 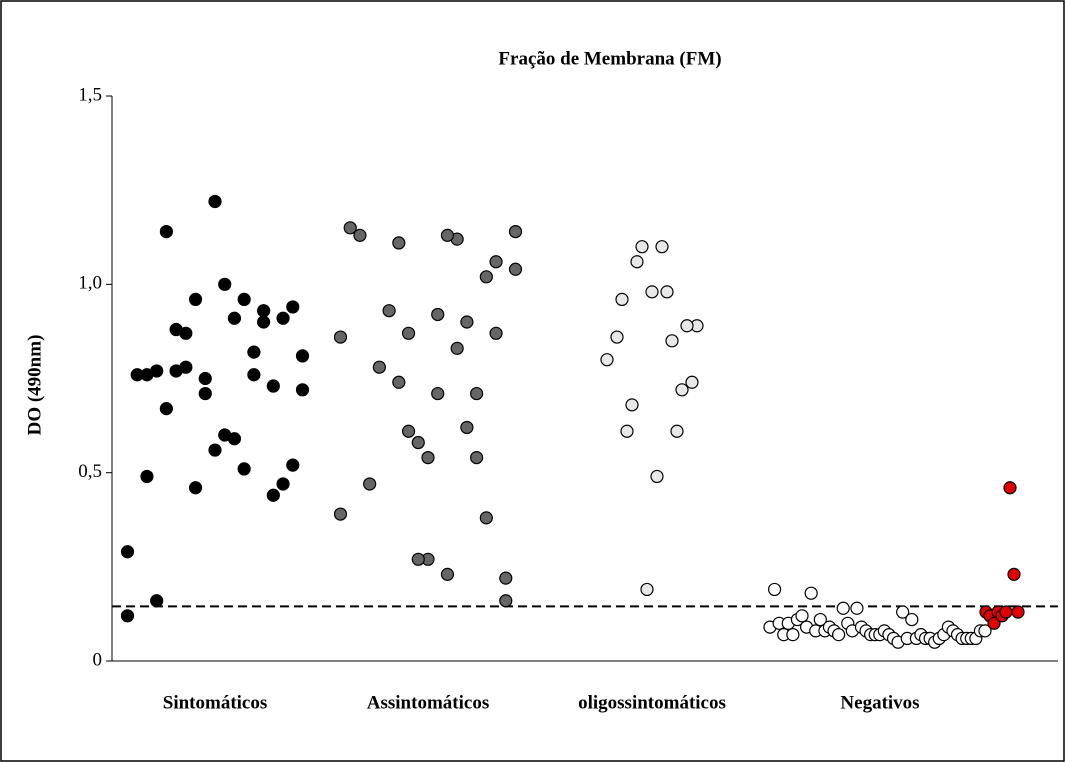 I want to click on chart-title: Fração de Membrana (FM), so click(x=609, y=58).